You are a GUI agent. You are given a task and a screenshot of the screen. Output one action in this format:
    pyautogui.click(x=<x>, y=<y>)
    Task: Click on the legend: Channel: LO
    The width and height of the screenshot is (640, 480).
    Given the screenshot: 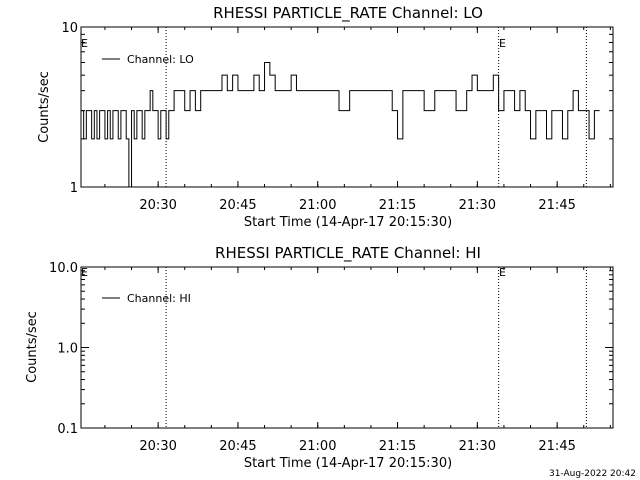 What is the action you would take?
    pyautogui.click(x=148, y=59)
    